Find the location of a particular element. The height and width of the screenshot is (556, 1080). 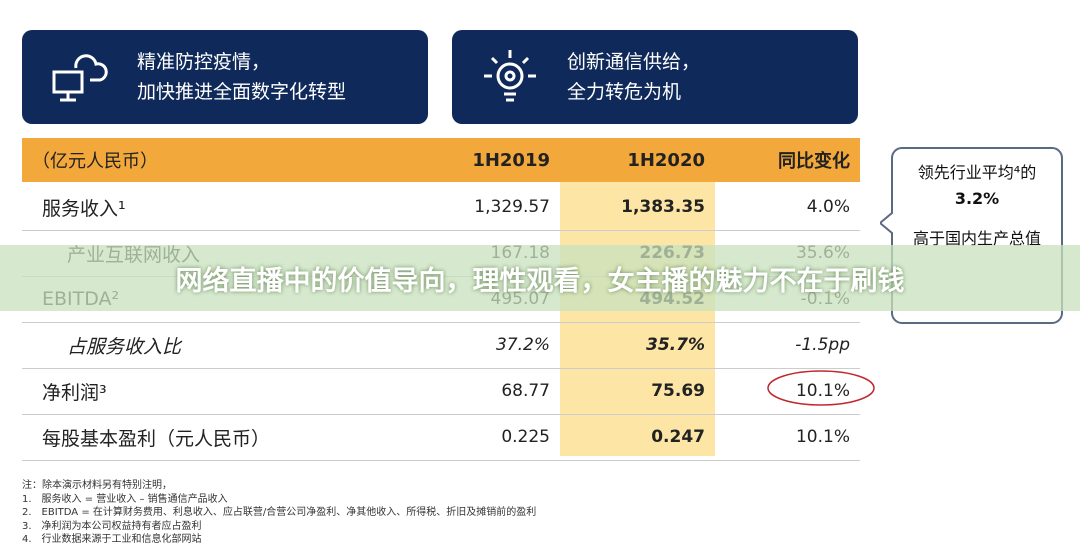

table-cell: 服务收入¹ is located at coordinates (84, 208).